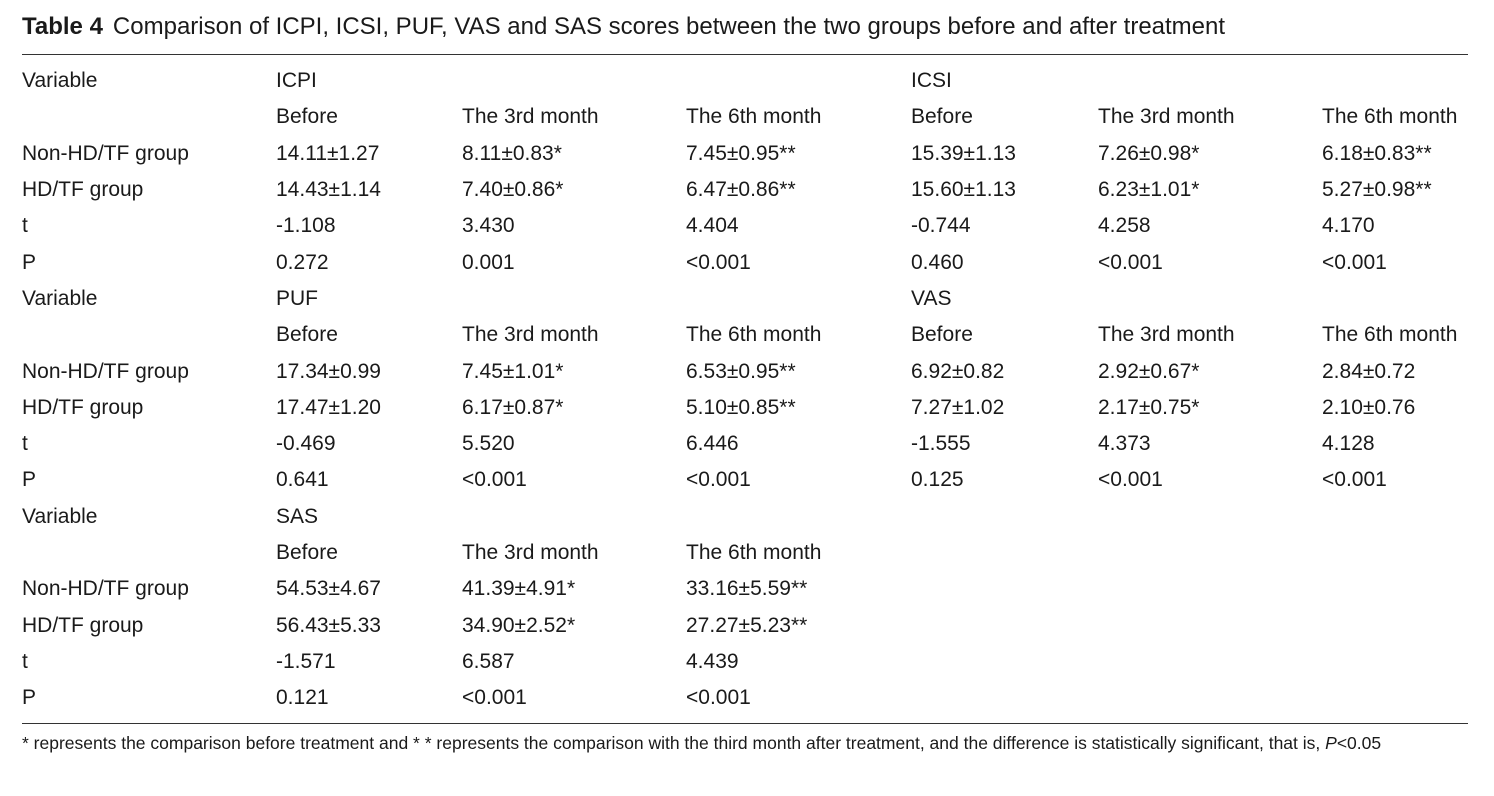 This screenshot has width=1494, height=796. What do you see at coordinates (741, 190) in the screenshot?
I see `table-cell: 6.47±0.86**` at bounding box center [741, 190].